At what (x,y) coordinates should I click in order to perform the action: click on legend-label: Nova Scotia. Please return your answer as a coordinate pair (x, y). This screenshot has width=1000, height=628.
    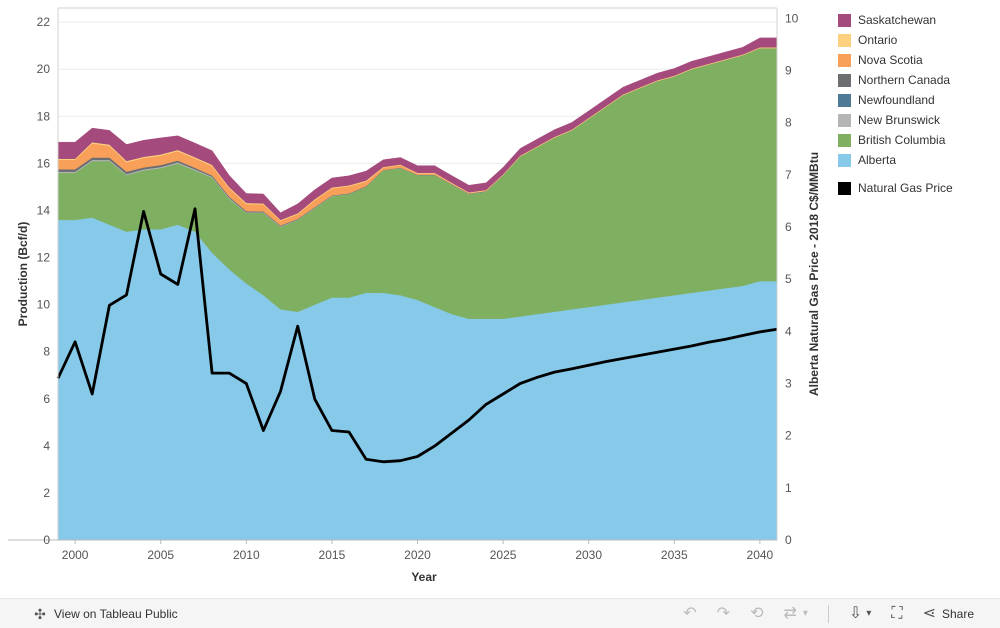
    Looking at the image, I should click on (890, 60).